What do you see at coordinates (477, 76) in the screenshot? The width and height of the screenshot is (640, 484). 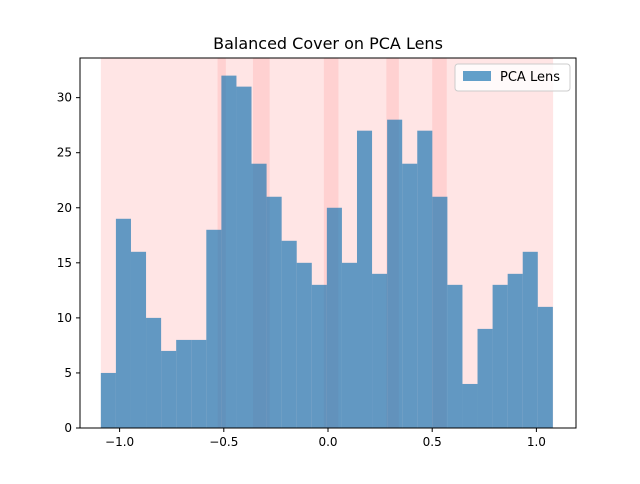 I see `legend-swatch-pca-lens` at bounding box center [477, 76].